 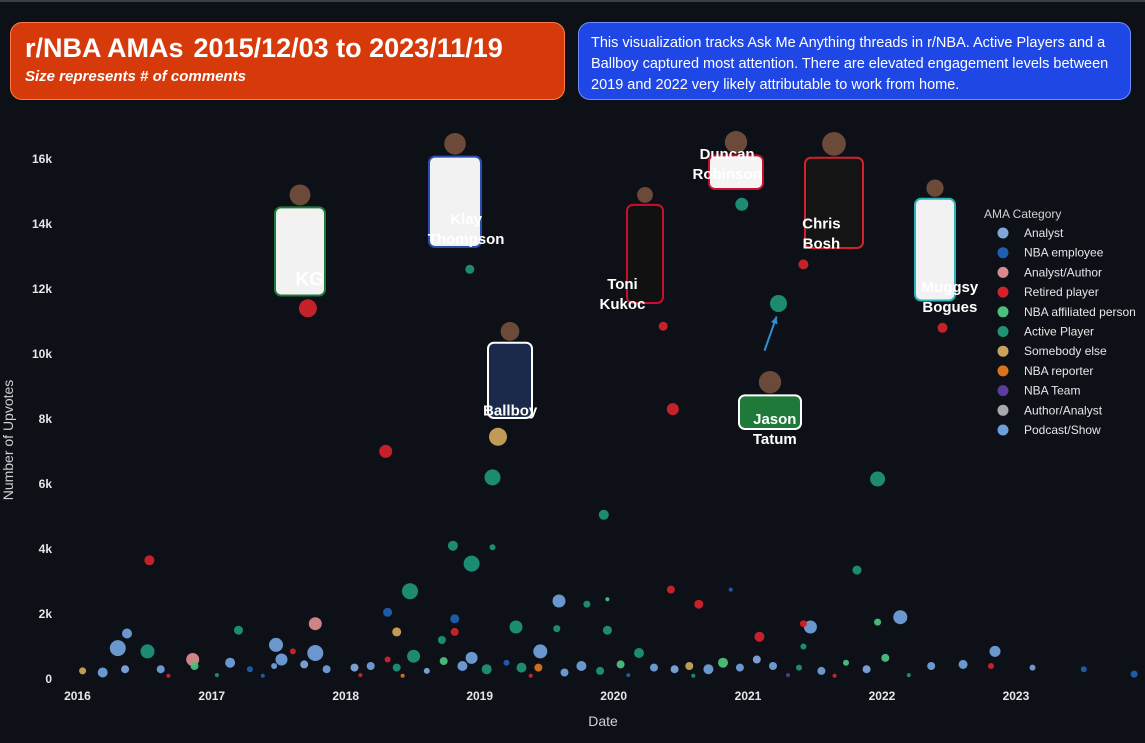 What do you see at coordinates (1064, 253) in the screenshot?
I see `legend-label-nba-employee: NBA employee` at bounding box center [1064, 253].